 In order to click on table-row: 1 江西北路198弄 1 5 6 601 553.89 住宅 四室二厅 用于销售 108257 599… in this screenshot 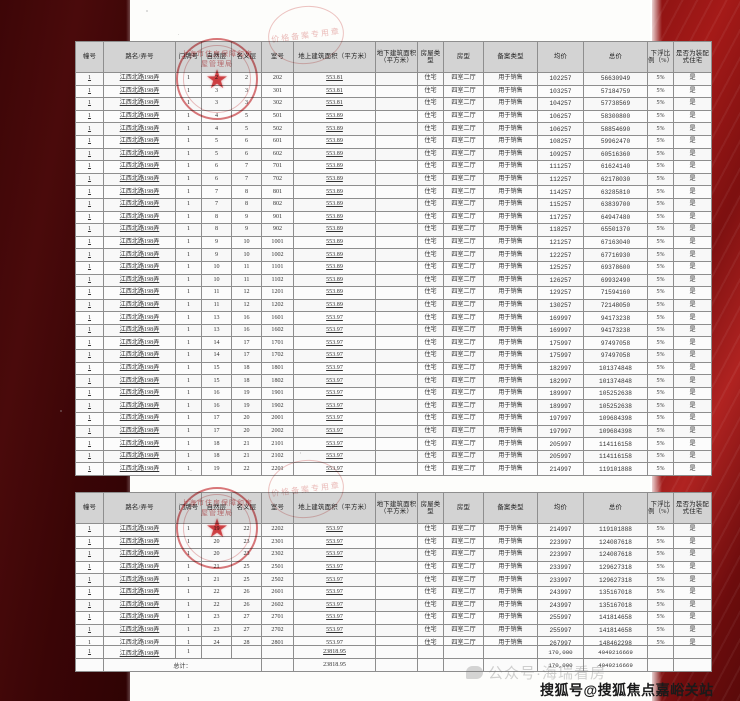, I will do `click(393, 141)`.